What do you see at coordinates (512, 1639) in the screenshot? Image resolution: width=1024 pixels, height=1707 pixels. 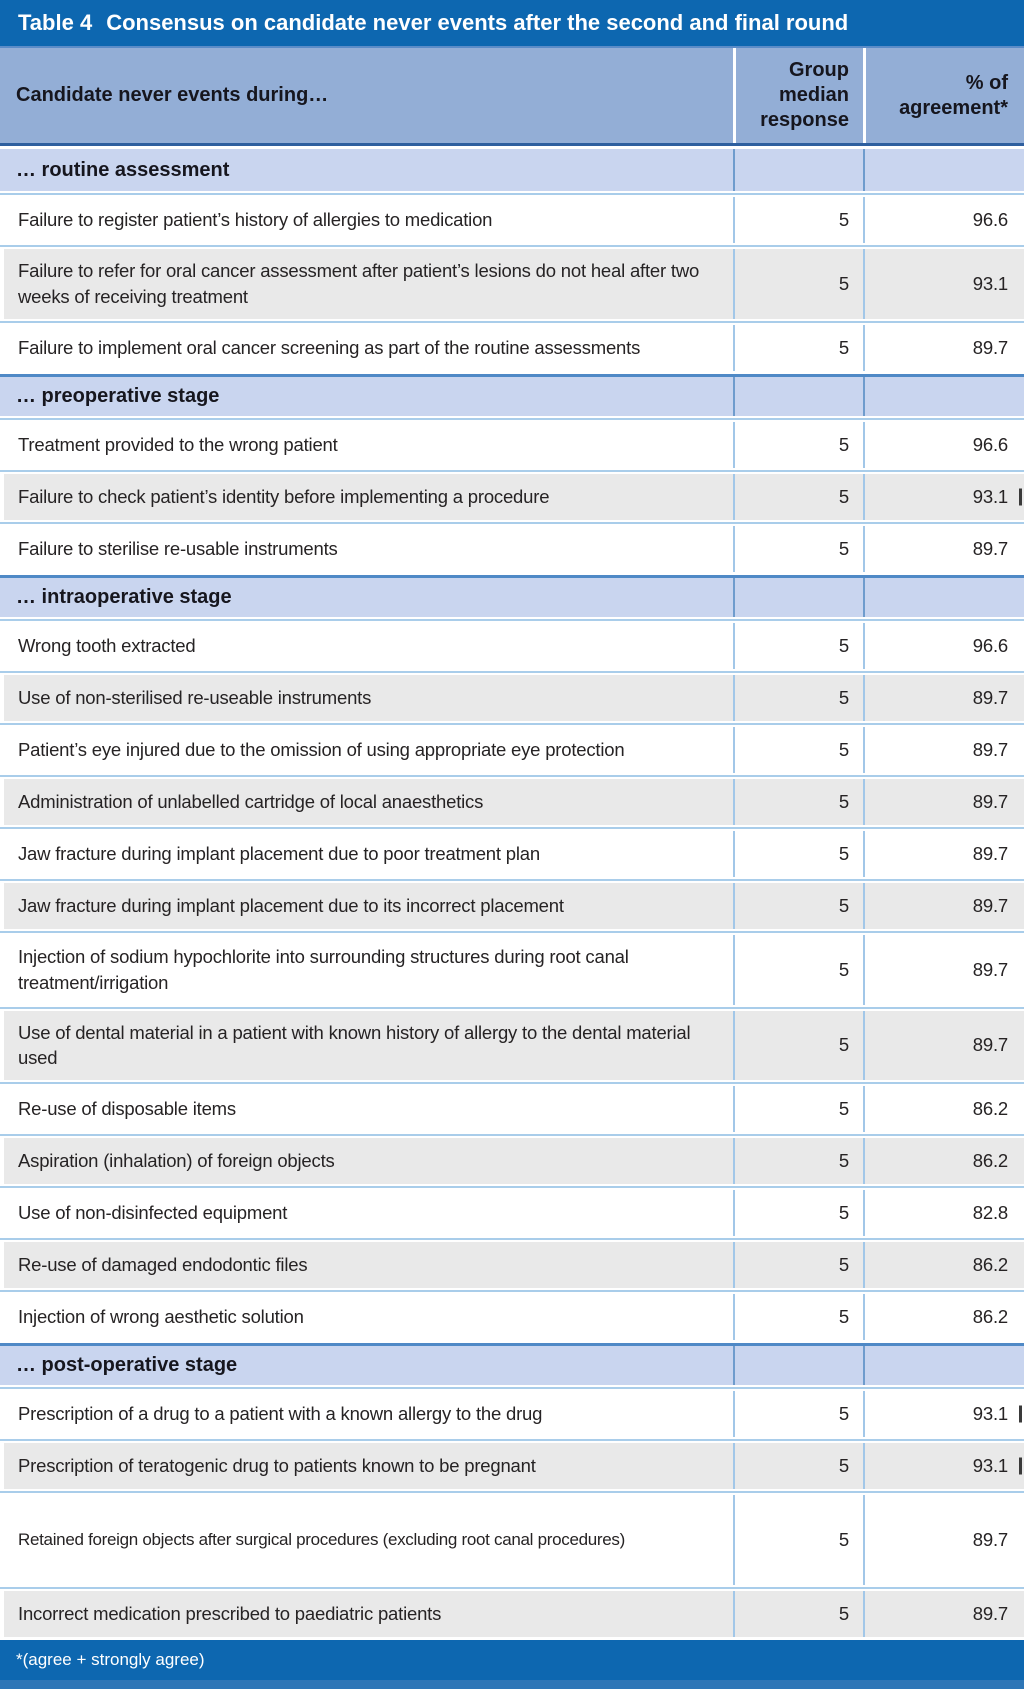 I see `footer-separator` at bounding box center [512, 1639].